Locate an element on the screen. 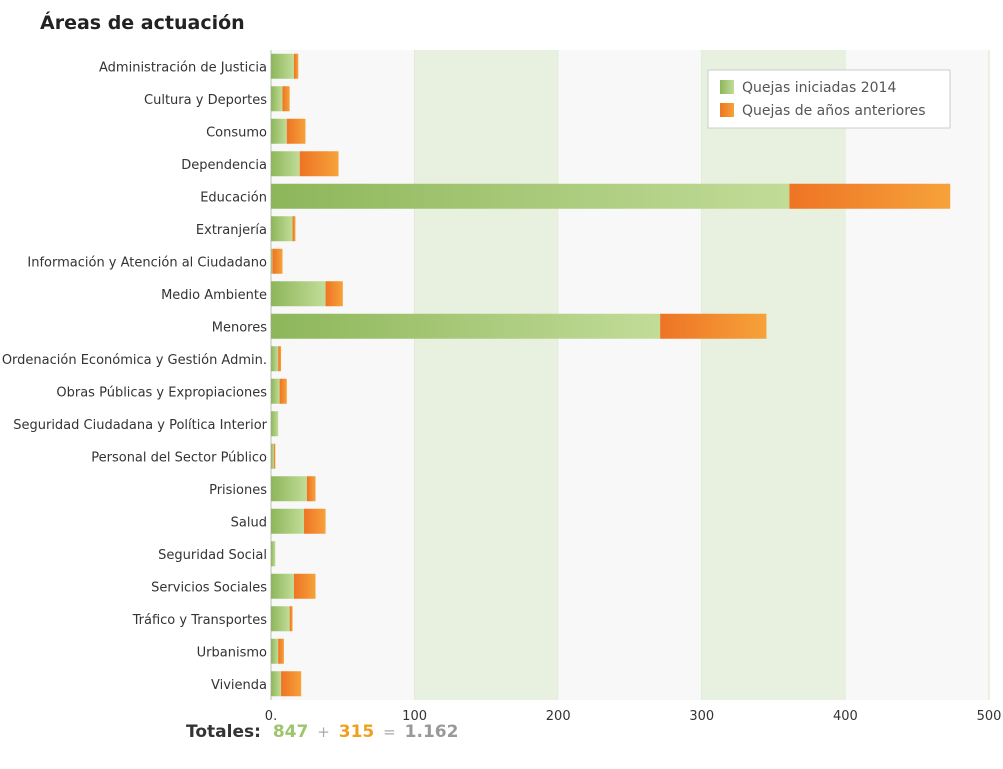 Image resolution: width=1003 pixels, height=769 pixels. category-label: Consumo is located at coordinates (236, 132).